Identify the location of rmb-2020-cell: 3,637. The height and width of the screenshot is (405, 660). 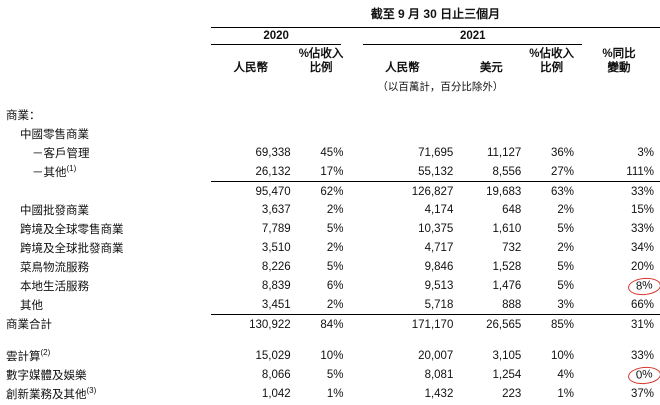
(276, 210).